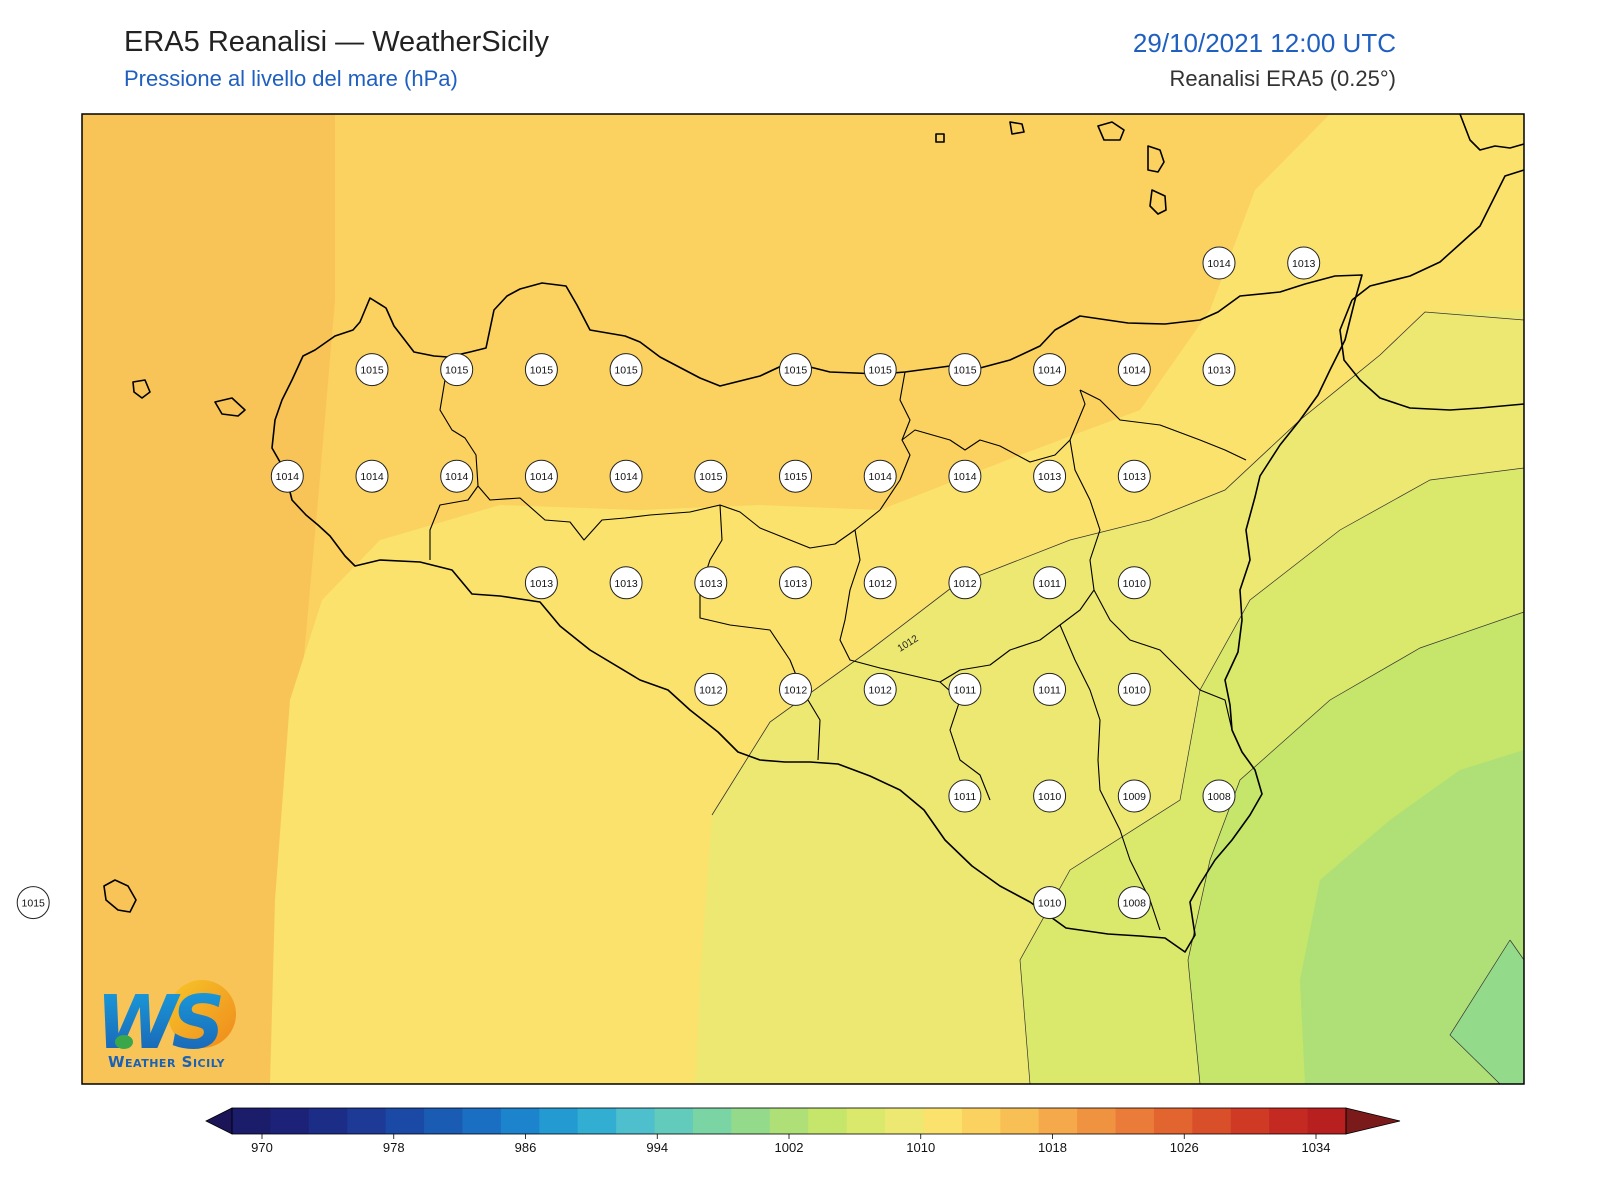 The height and width of the screenshot is (1200, 1600). Describe the element at coordinates (219, 1121) in the screenshot. I see `colorbar-min-extension` at that location.